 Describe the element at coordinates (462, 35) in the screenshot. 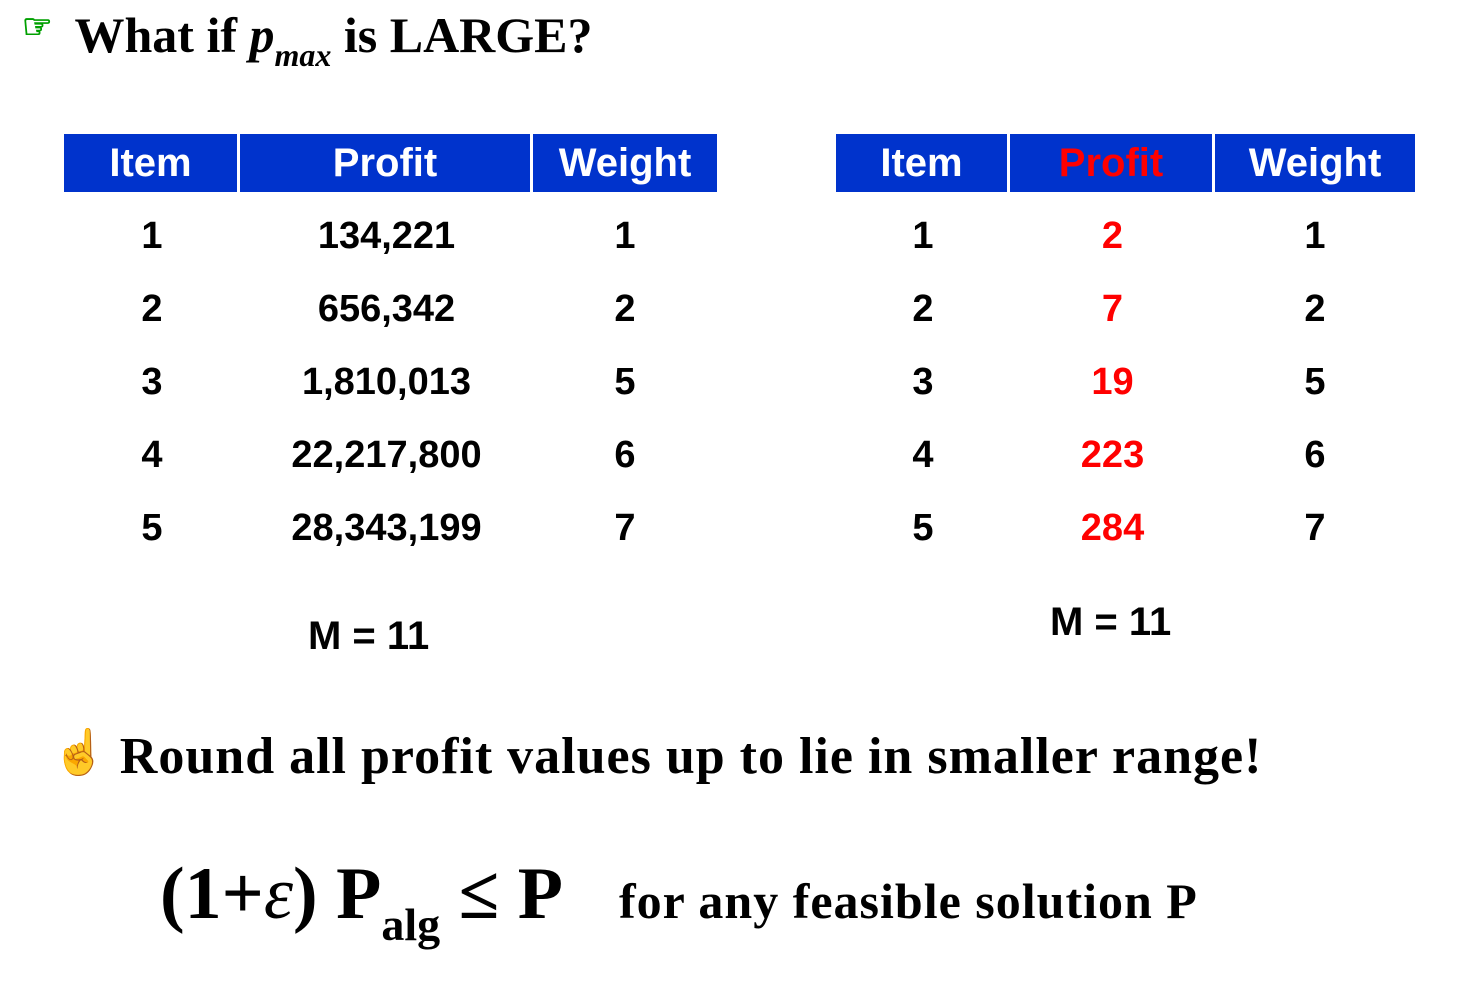

I see `title-suffix: is LARGE?` at that location.